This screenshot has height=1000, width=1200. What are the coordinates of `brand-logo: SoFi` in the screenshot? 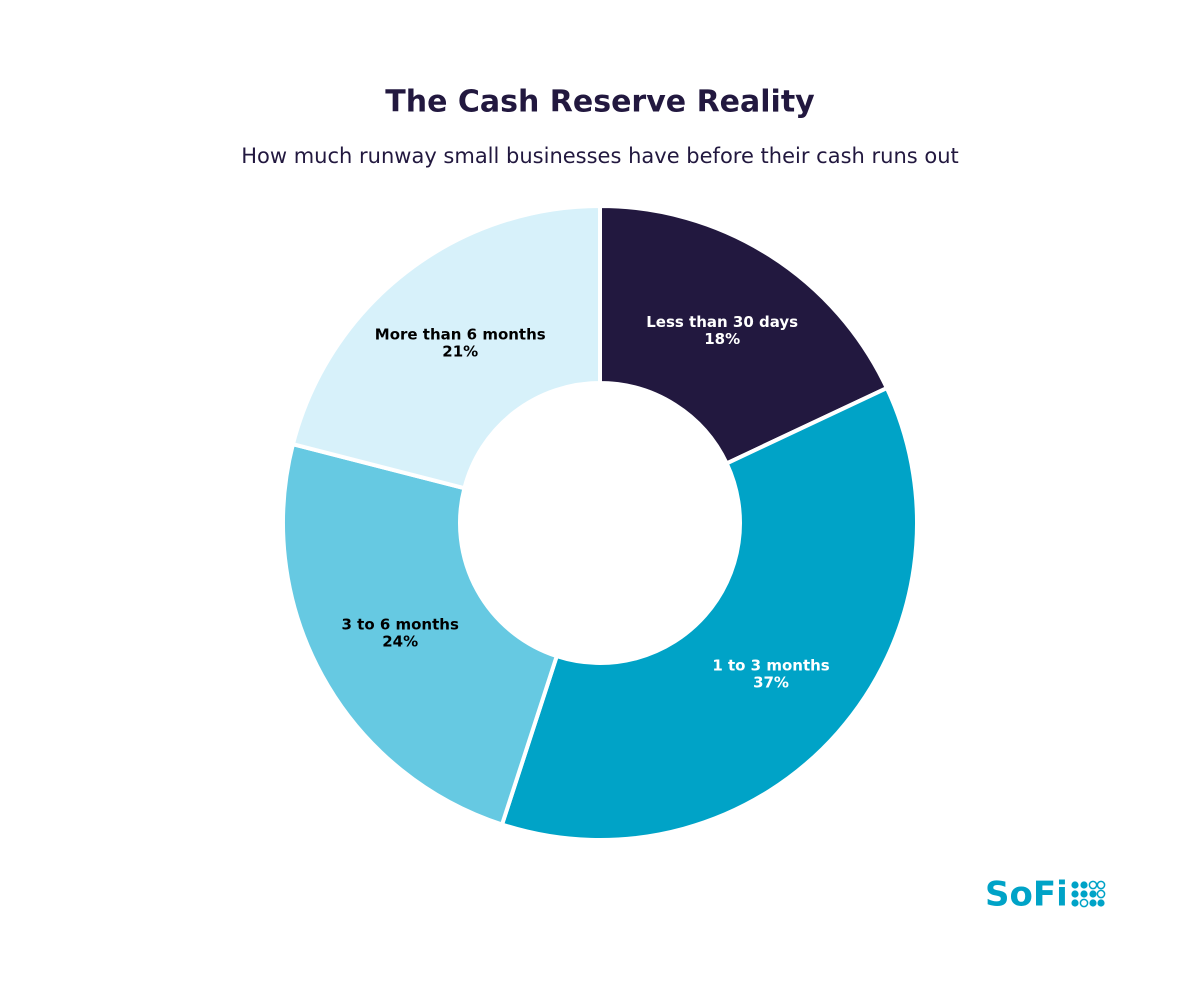 It's located at (1045, 895).